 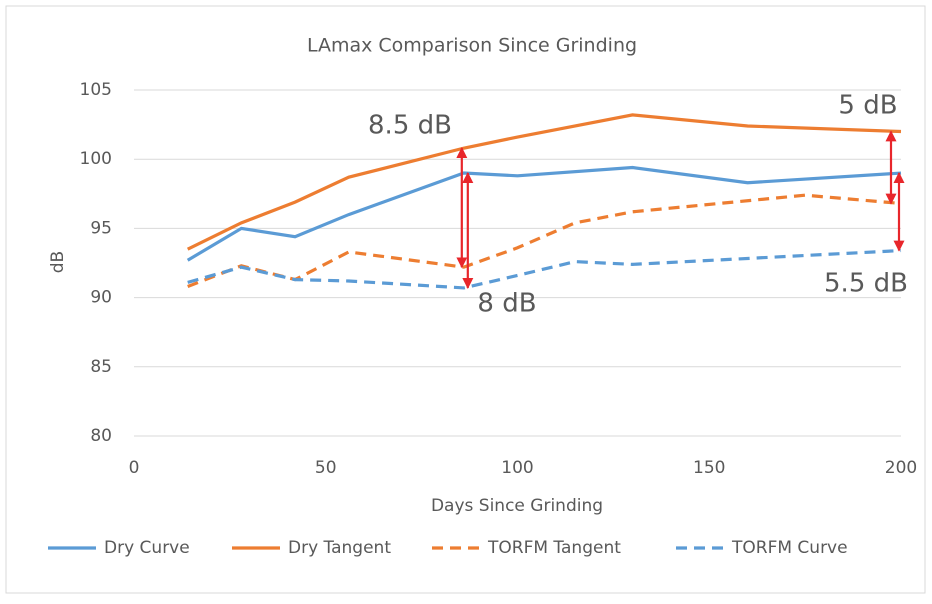 What do you see at coordinates (101, 228) in the screenshot?
I see `y-tick-label: 95` at bounding box center [101, 228].